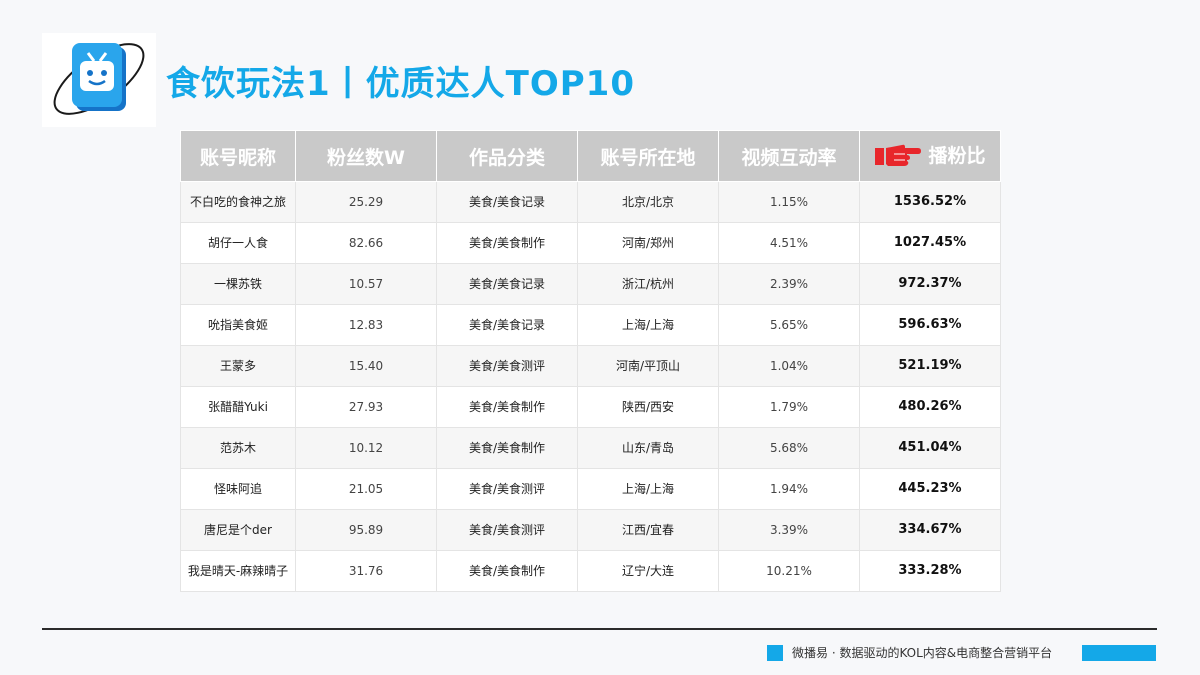 This screenshot has height=675, width=1200. I want to click on cell-engagement-rate: 5.65%, so click(789, 325).